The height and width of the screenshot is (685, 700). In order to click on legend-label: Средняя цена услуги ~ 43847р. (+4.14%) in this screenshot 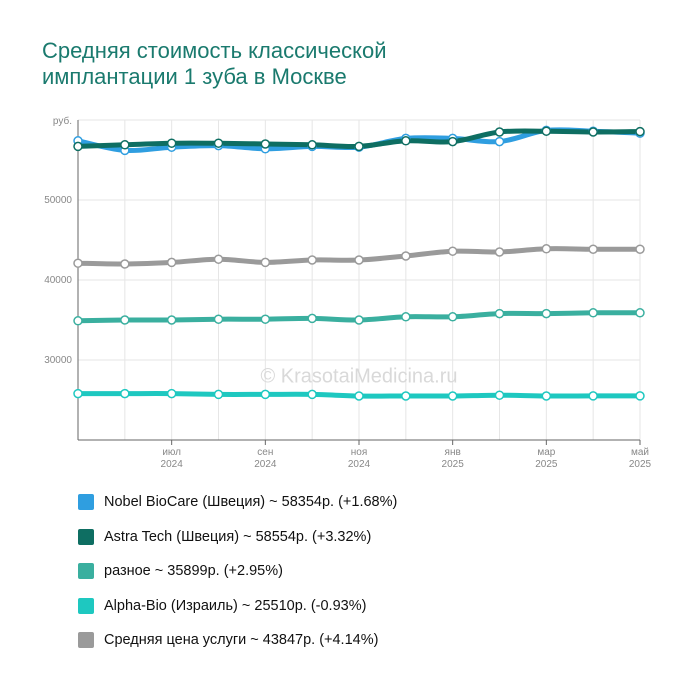, I will do `click(241, 640)`.